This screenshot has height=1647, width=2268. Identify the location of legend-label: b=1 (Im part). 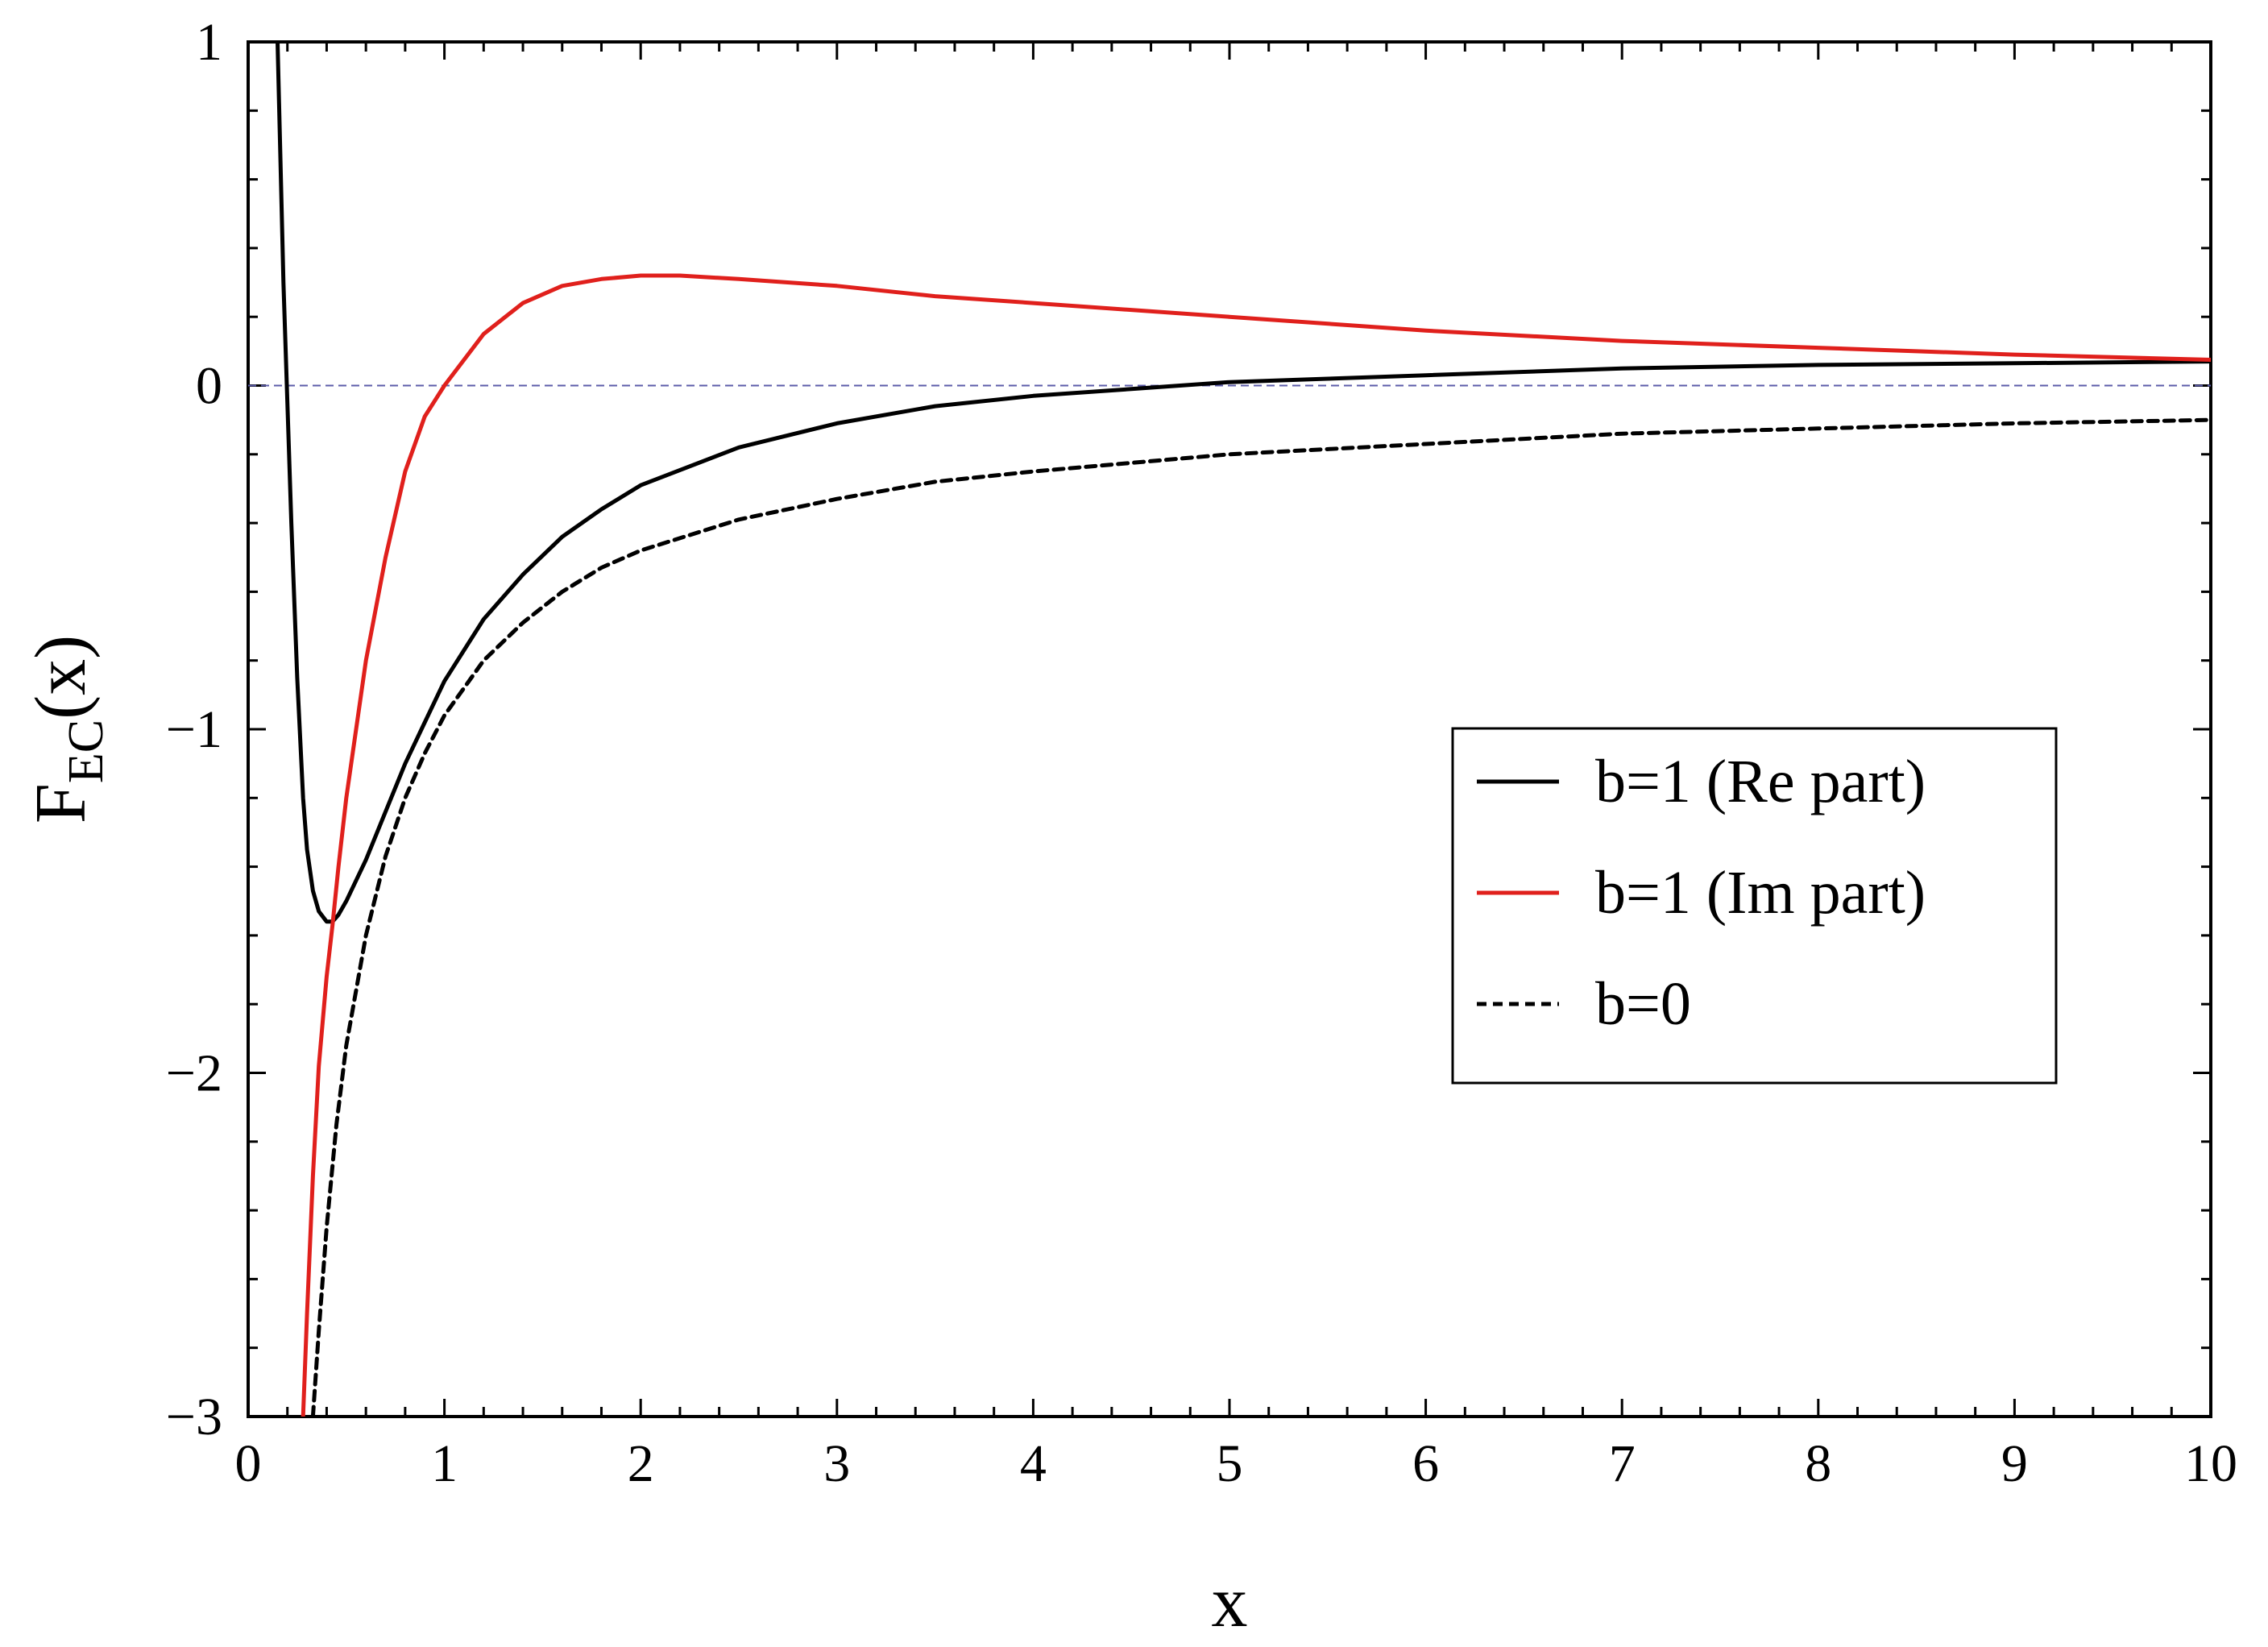
(1760, 893).